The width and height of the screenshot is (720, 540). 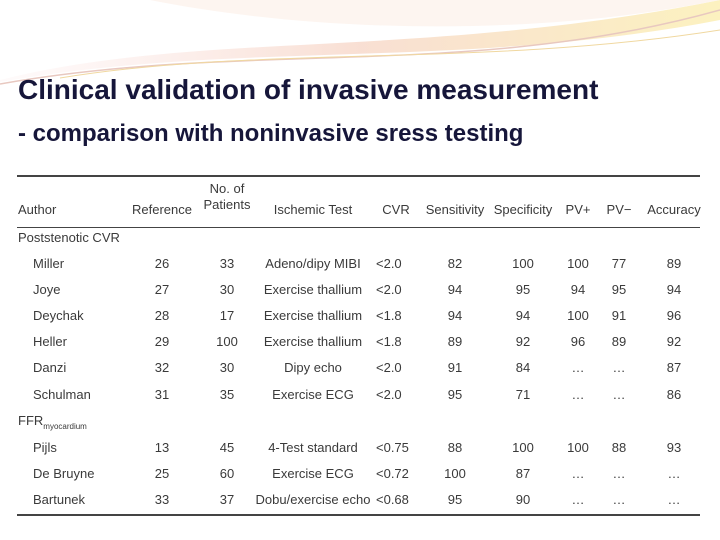 I want to click on table-cell: Joye, so click(x=47, y=289).